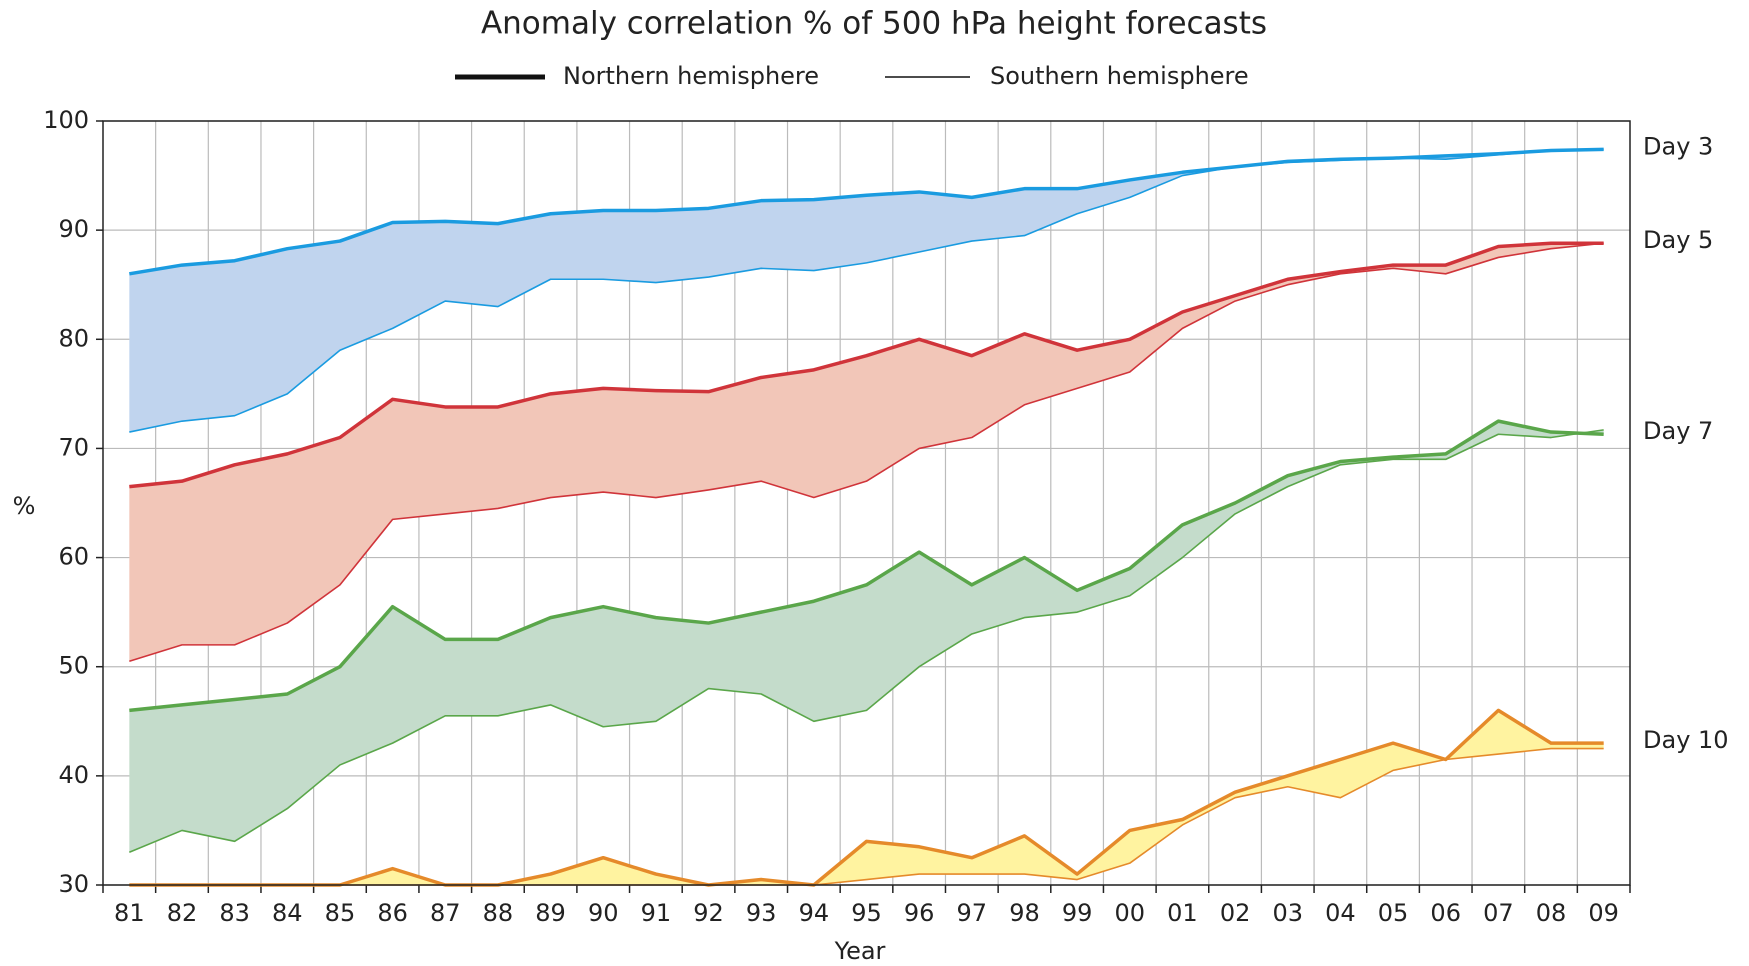 This screenshot has height=966, width=1749. What do you see at coordinates (498, 913) in the screenshot?
I see `x-tick-label: 88` at bounding box center [498, 913].